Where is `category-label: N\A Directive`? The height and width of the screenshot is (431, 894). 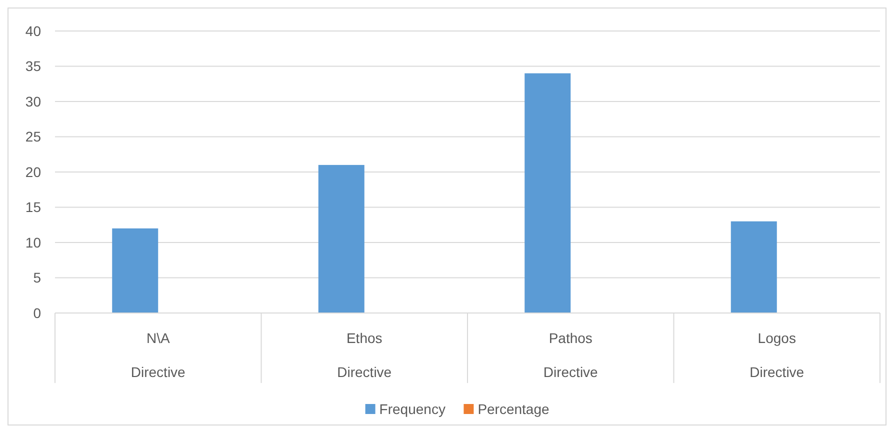 category-label: N\A Directive is located at coordinates (158, 355).